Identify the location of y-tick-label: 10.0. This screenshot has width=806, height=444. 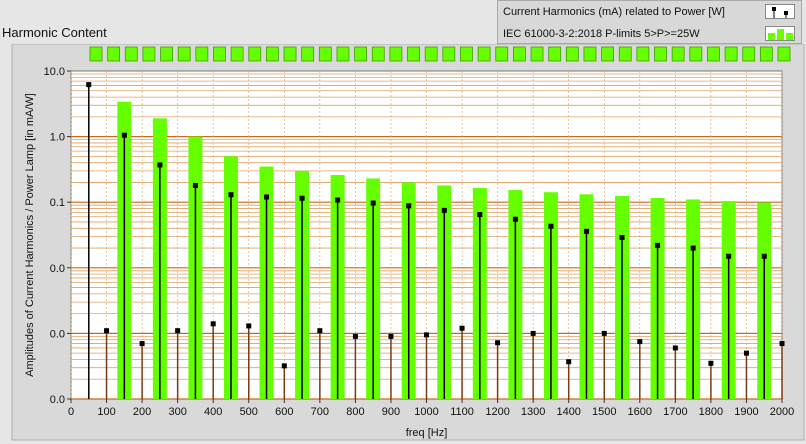
(54, 72).